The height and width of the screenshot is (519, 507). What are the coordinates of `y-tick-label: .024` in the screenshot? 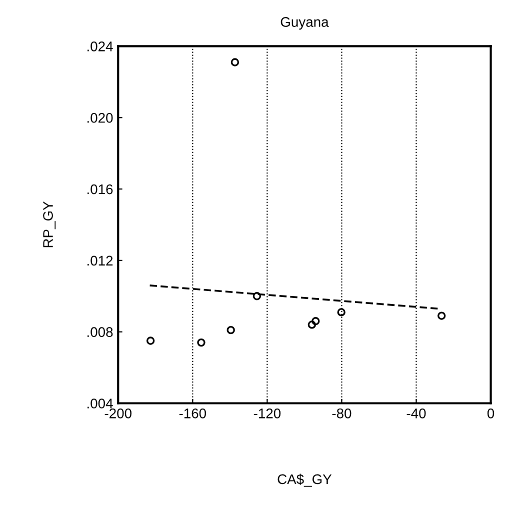 It's located at (100, 47).